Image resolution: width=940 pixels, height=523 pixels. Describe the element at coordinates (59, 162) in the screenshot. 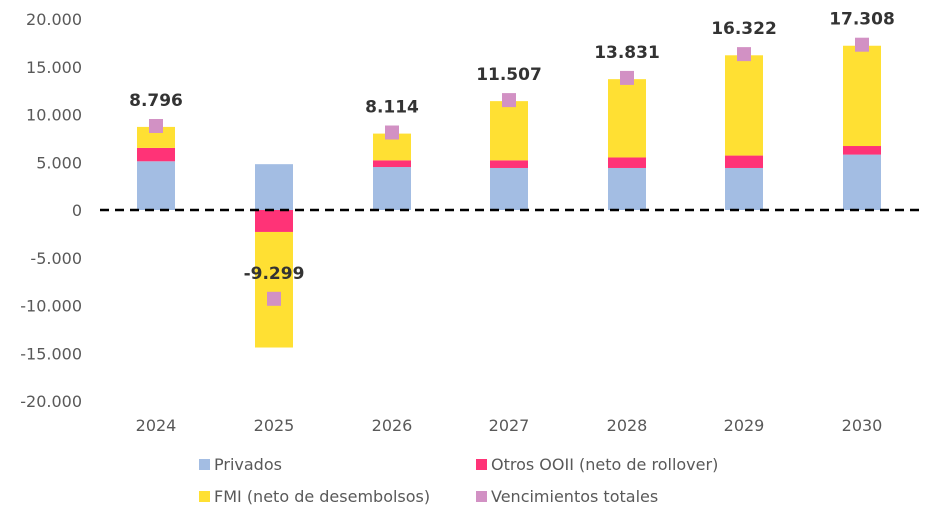

I see `y-tick-label: 5.000` at that location.